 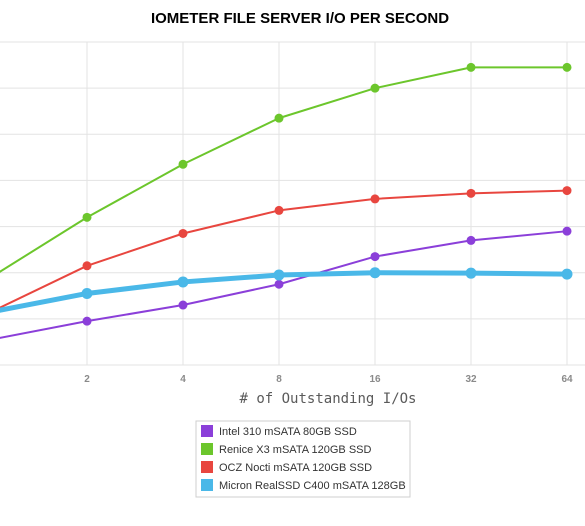 What do you see at coordinates (87, 379) in the screenshot?
I see `x-tick-label: 2` at bounding box center [87, 379].